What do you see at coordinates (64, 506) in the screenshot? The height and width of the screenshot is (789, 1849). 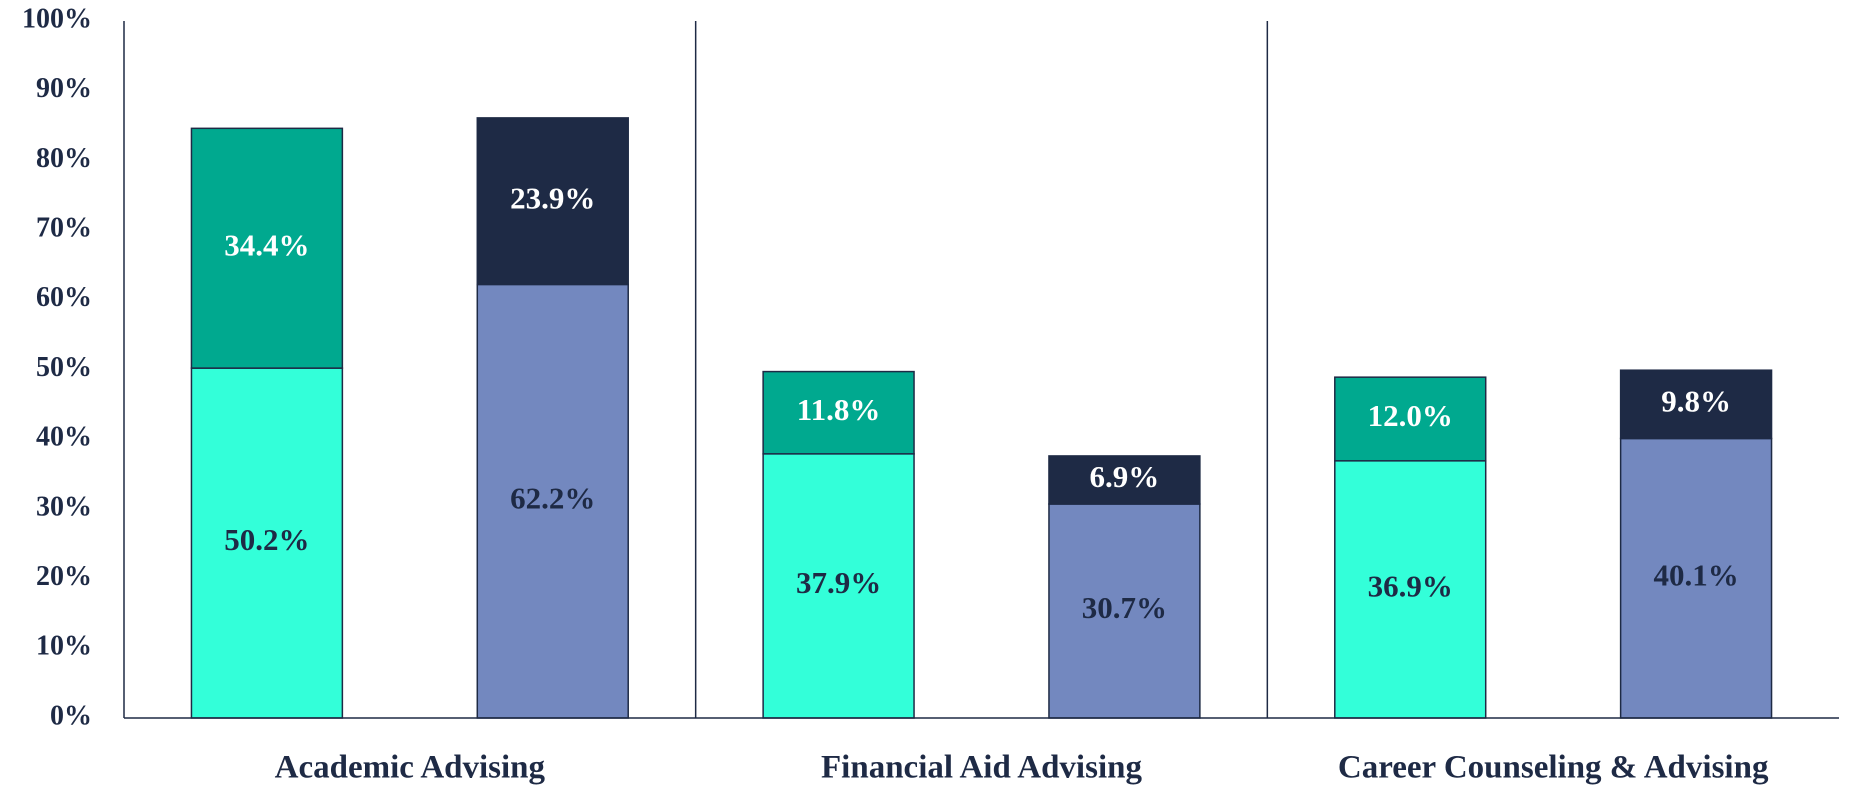 I see `y-tick-label: 30%` at bounding box center [64, 506].